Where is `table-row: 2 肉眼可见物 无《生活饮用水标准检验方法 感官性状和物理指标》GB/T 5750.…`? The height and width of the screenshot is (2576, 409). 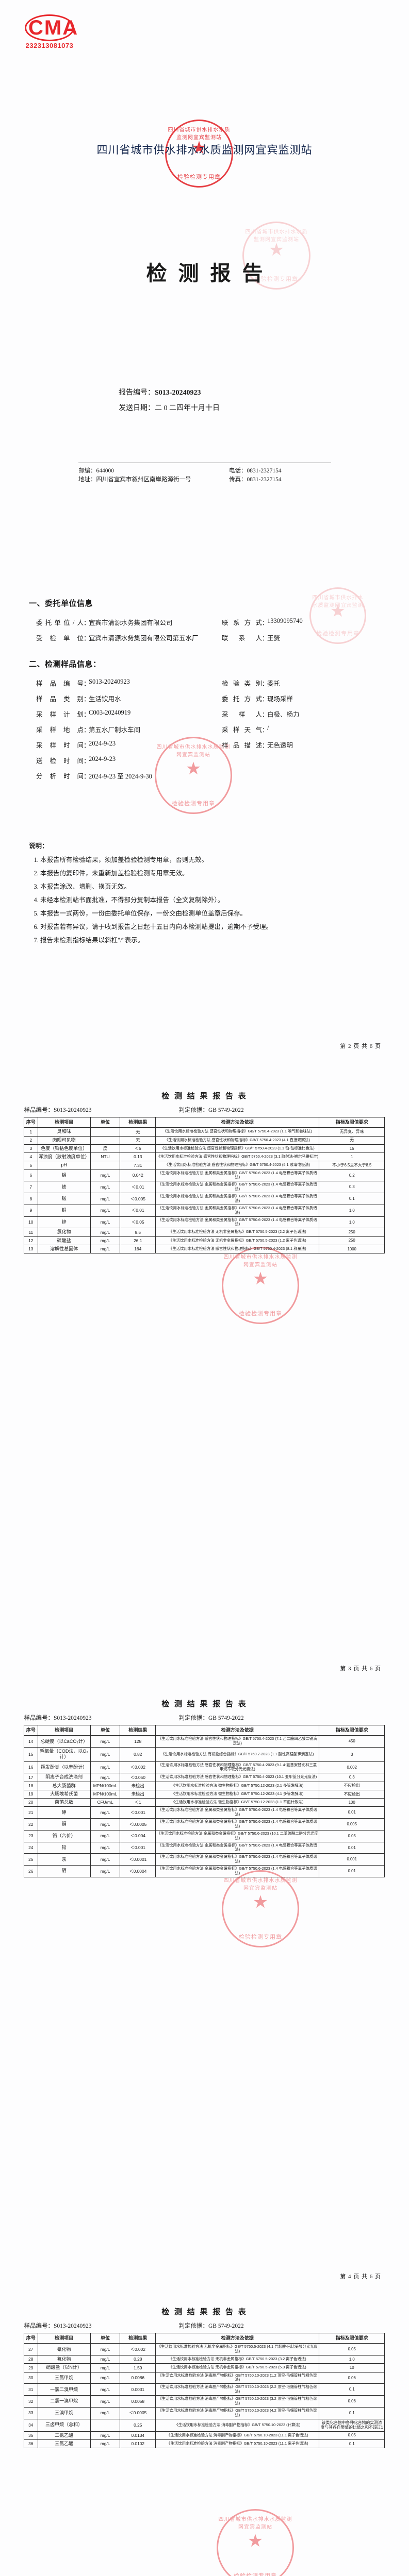
table-row: 2 肉眼可见物 无《生活饮用水标准检验方法 感官性状和物理指标》GB/T 5750.… is located at coordinates (204, 1140).